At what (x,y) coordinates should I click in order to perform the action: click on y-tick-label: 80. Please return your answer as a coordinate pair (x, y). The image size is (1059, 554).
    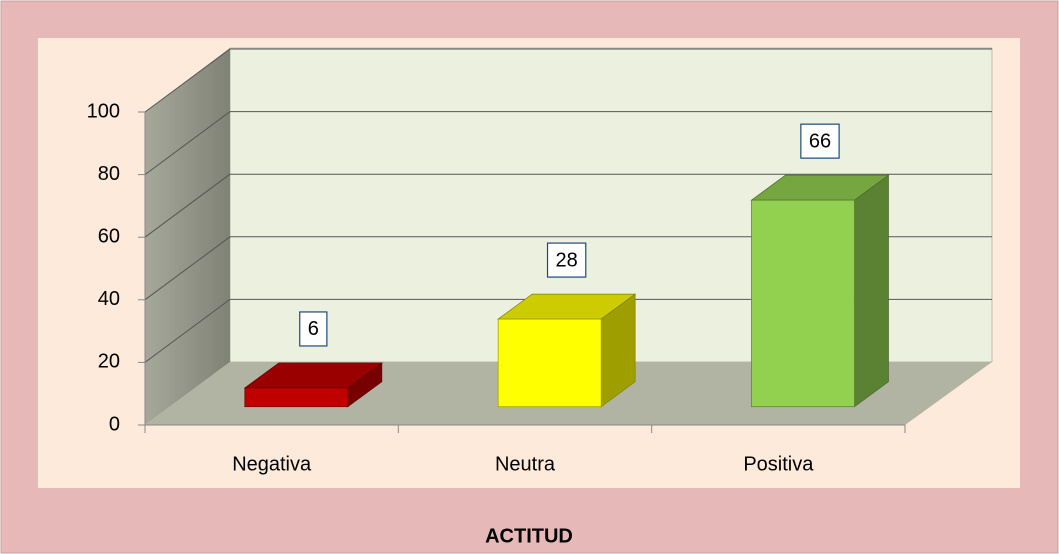
    Looking at the image, I should click on (109, 174).